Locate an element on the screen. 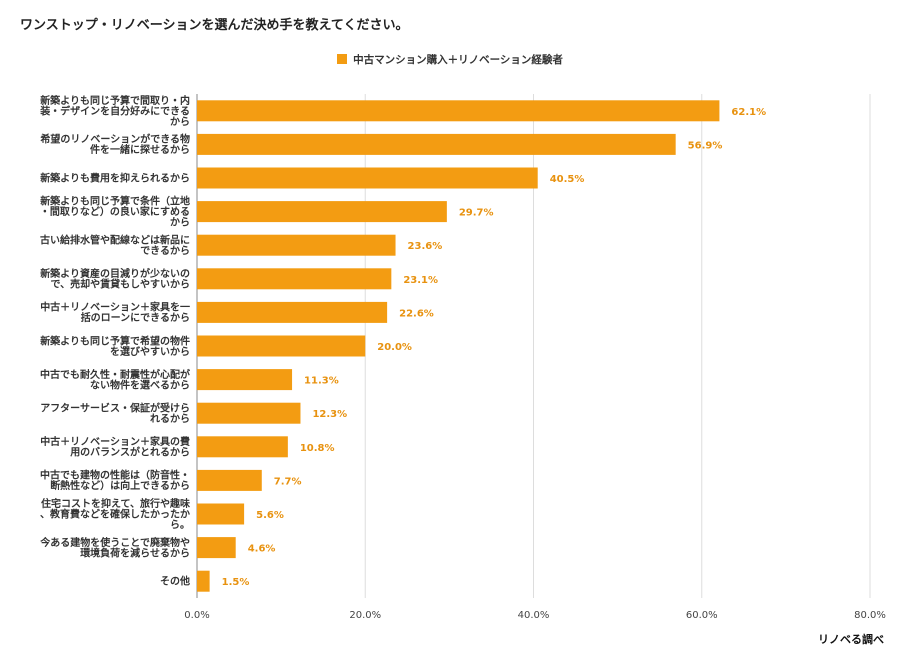 This screenshot has height=657, width=900. category-label-line: を選びやすいから is located at coordinates (150, 351).